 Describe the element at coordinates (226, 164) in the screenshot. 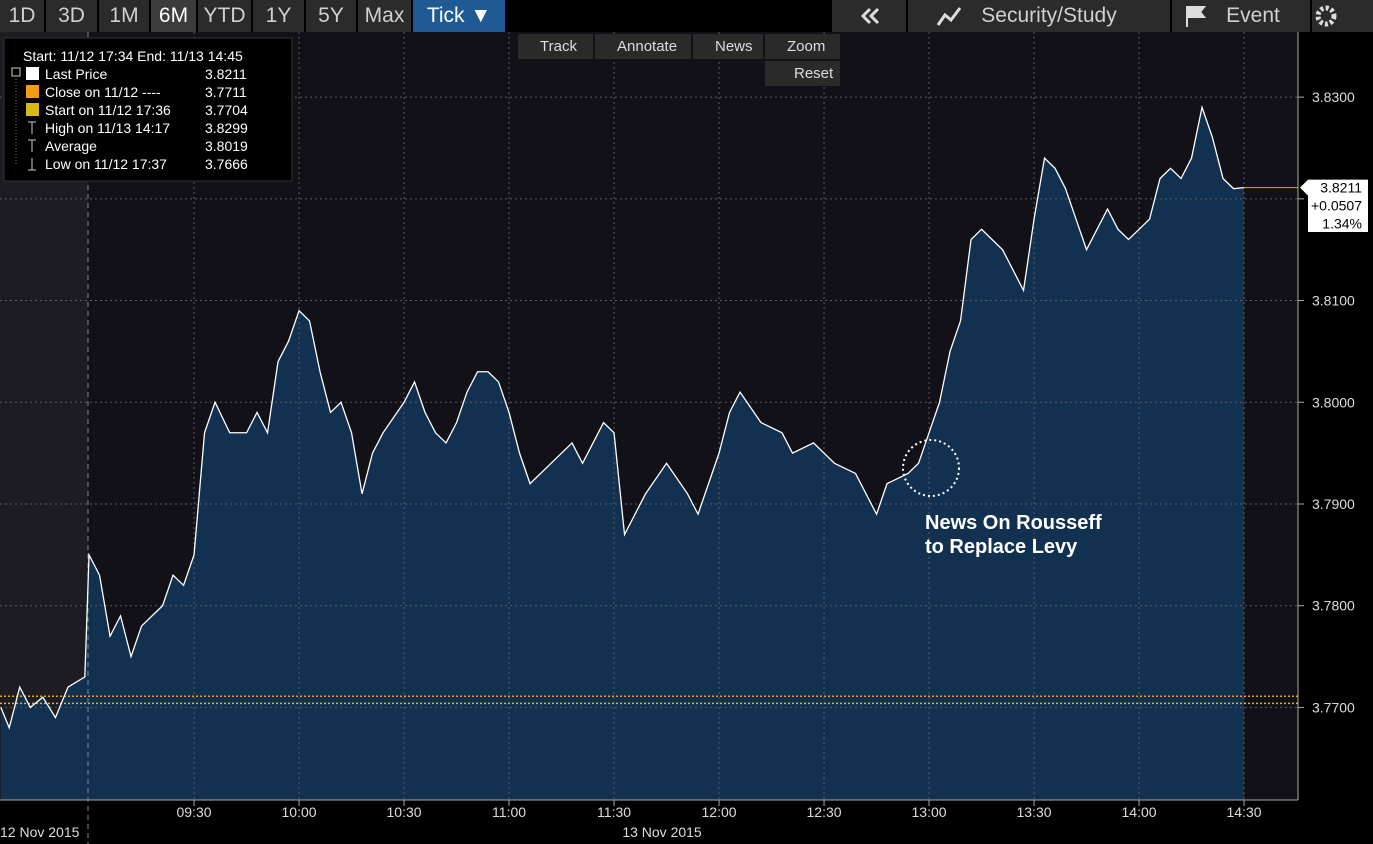

I see `legend-value: 3.7666` at that location.